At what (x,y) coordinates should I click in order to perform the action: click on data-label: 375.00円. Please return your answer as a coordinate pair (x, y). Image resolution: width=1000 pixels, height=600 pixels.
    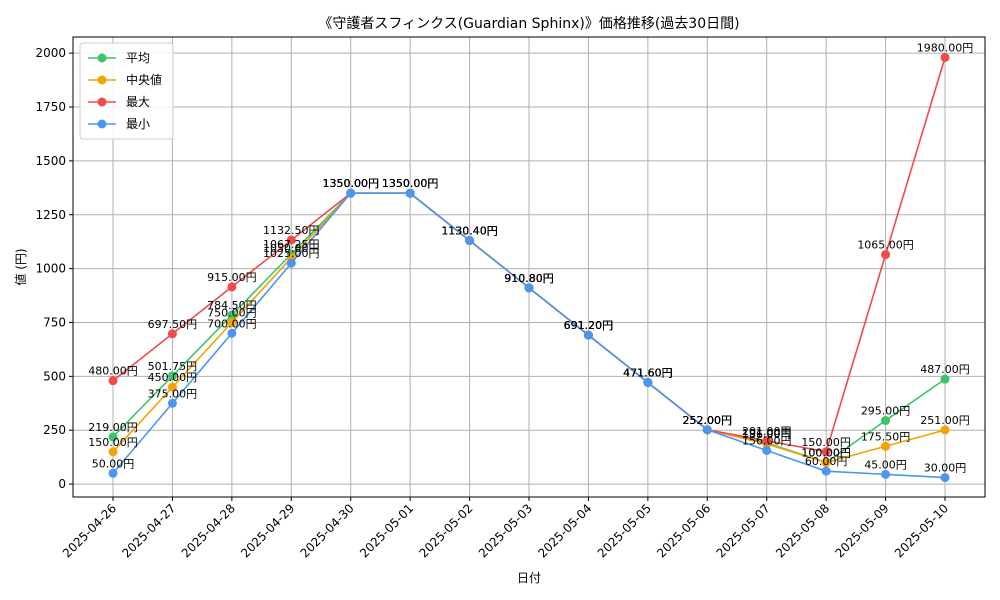
    Looking at the image, I should click on (173, 393).